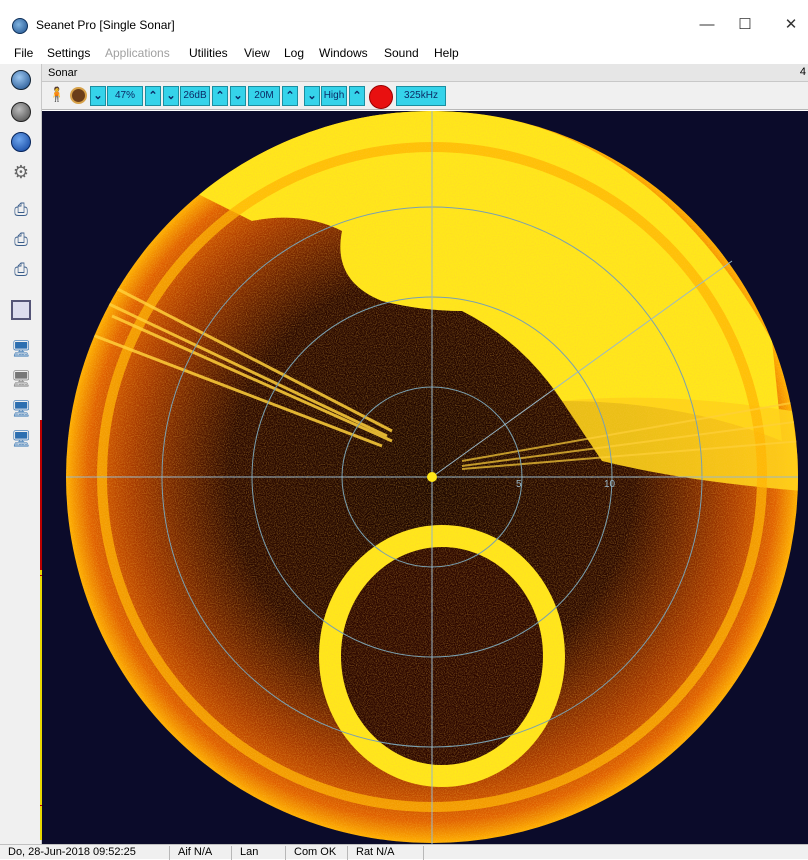 Image resolution: width=808 pixels, height=860 pixels. What do you see at coordinates (745, 24) in the screenshot?
I see `maximize-button: ☐` at bounding box center [745, 24].